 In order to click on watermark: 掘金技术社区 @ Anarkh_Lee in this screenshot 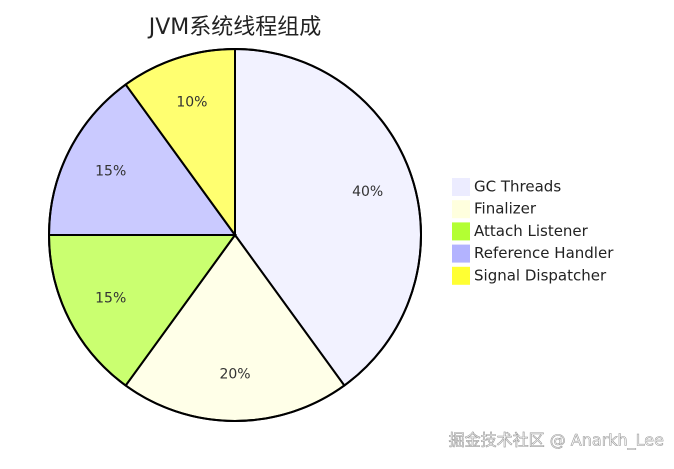, I will do `click(556, 441)`.